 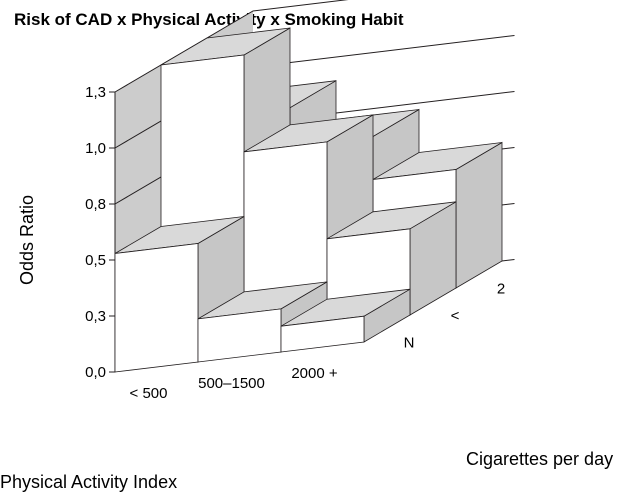 I want to click on y-tick-label: 0,3, so click(x=95, y=316).